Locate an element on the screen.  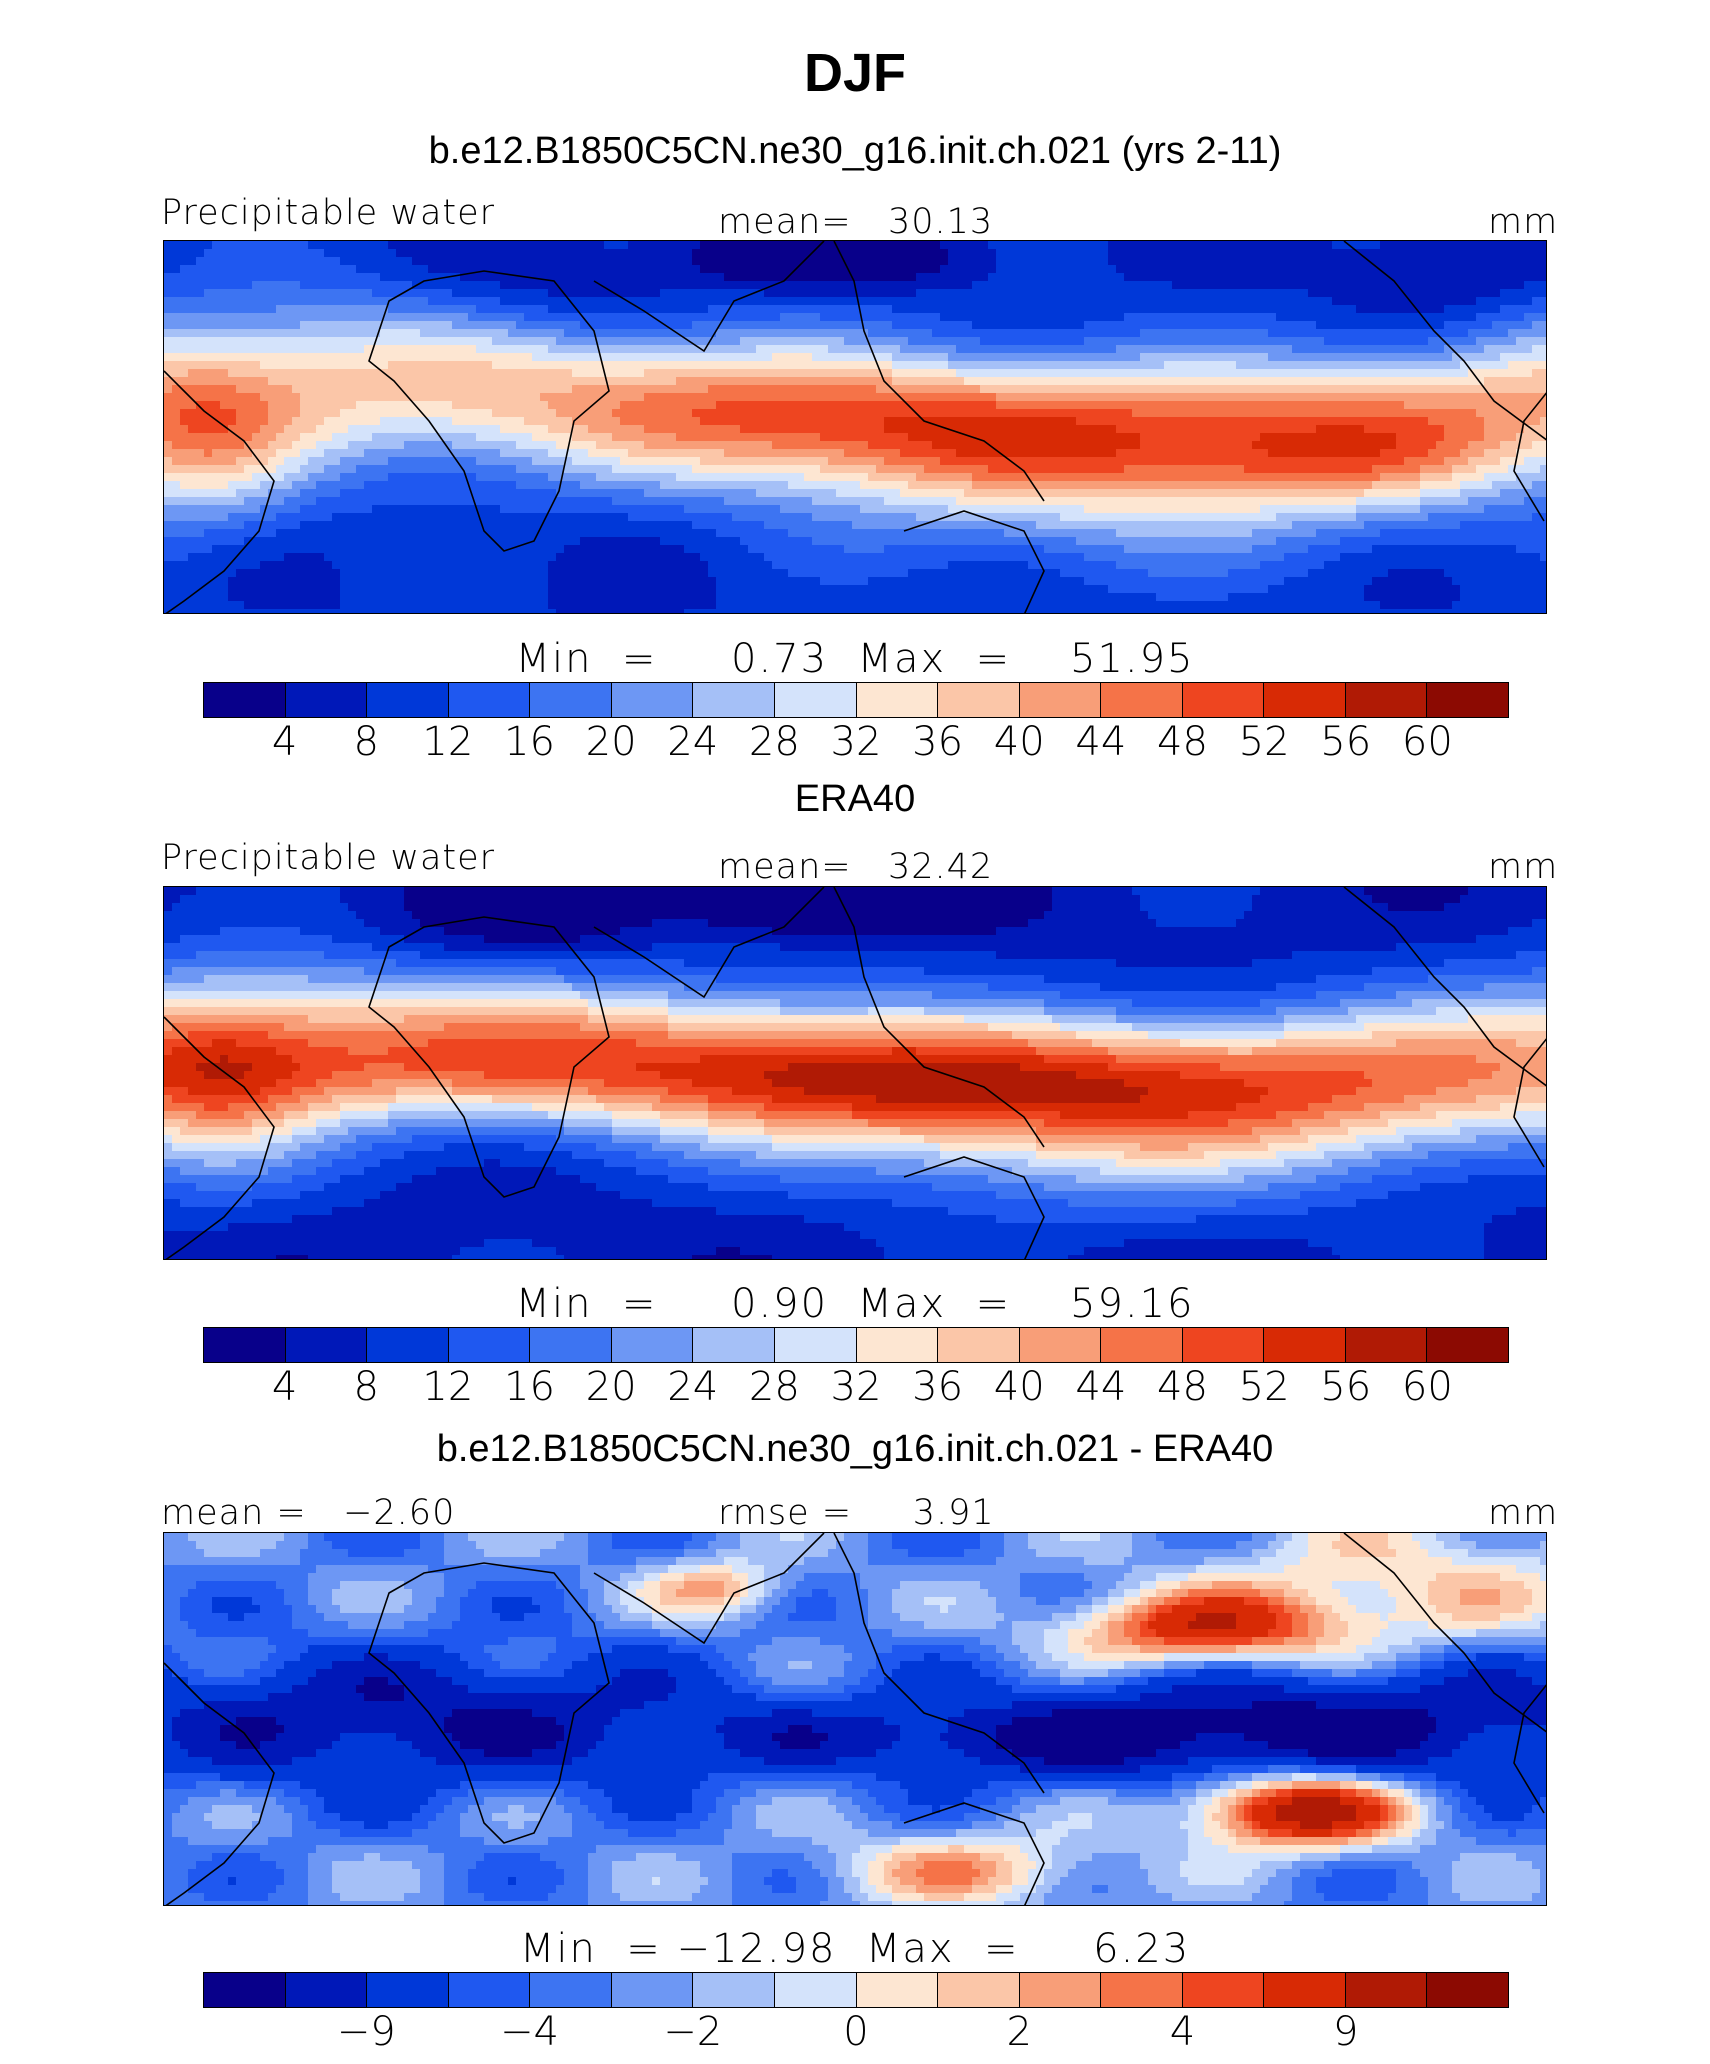
colorbar-tick-label: 0 is located at coordinates (855, 2032).